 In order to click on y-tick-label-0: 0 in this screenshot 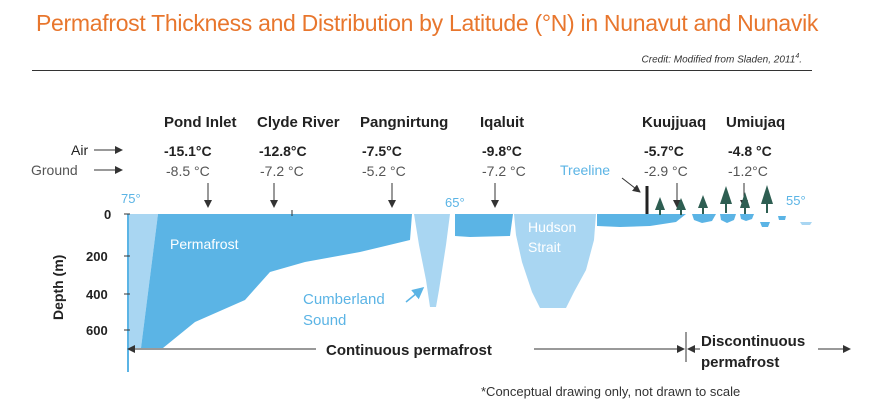, I will do `click(107, 214)`.